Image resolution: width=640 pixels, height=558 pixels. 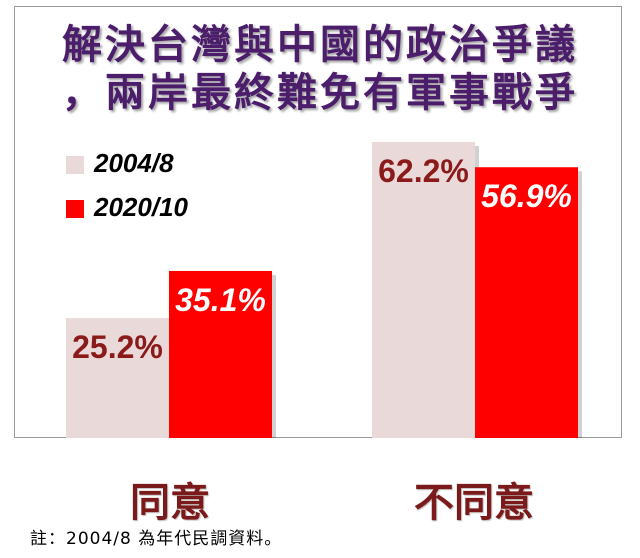 I want to click on category-label-disagree: 不同意, so click(x=474, y=503).